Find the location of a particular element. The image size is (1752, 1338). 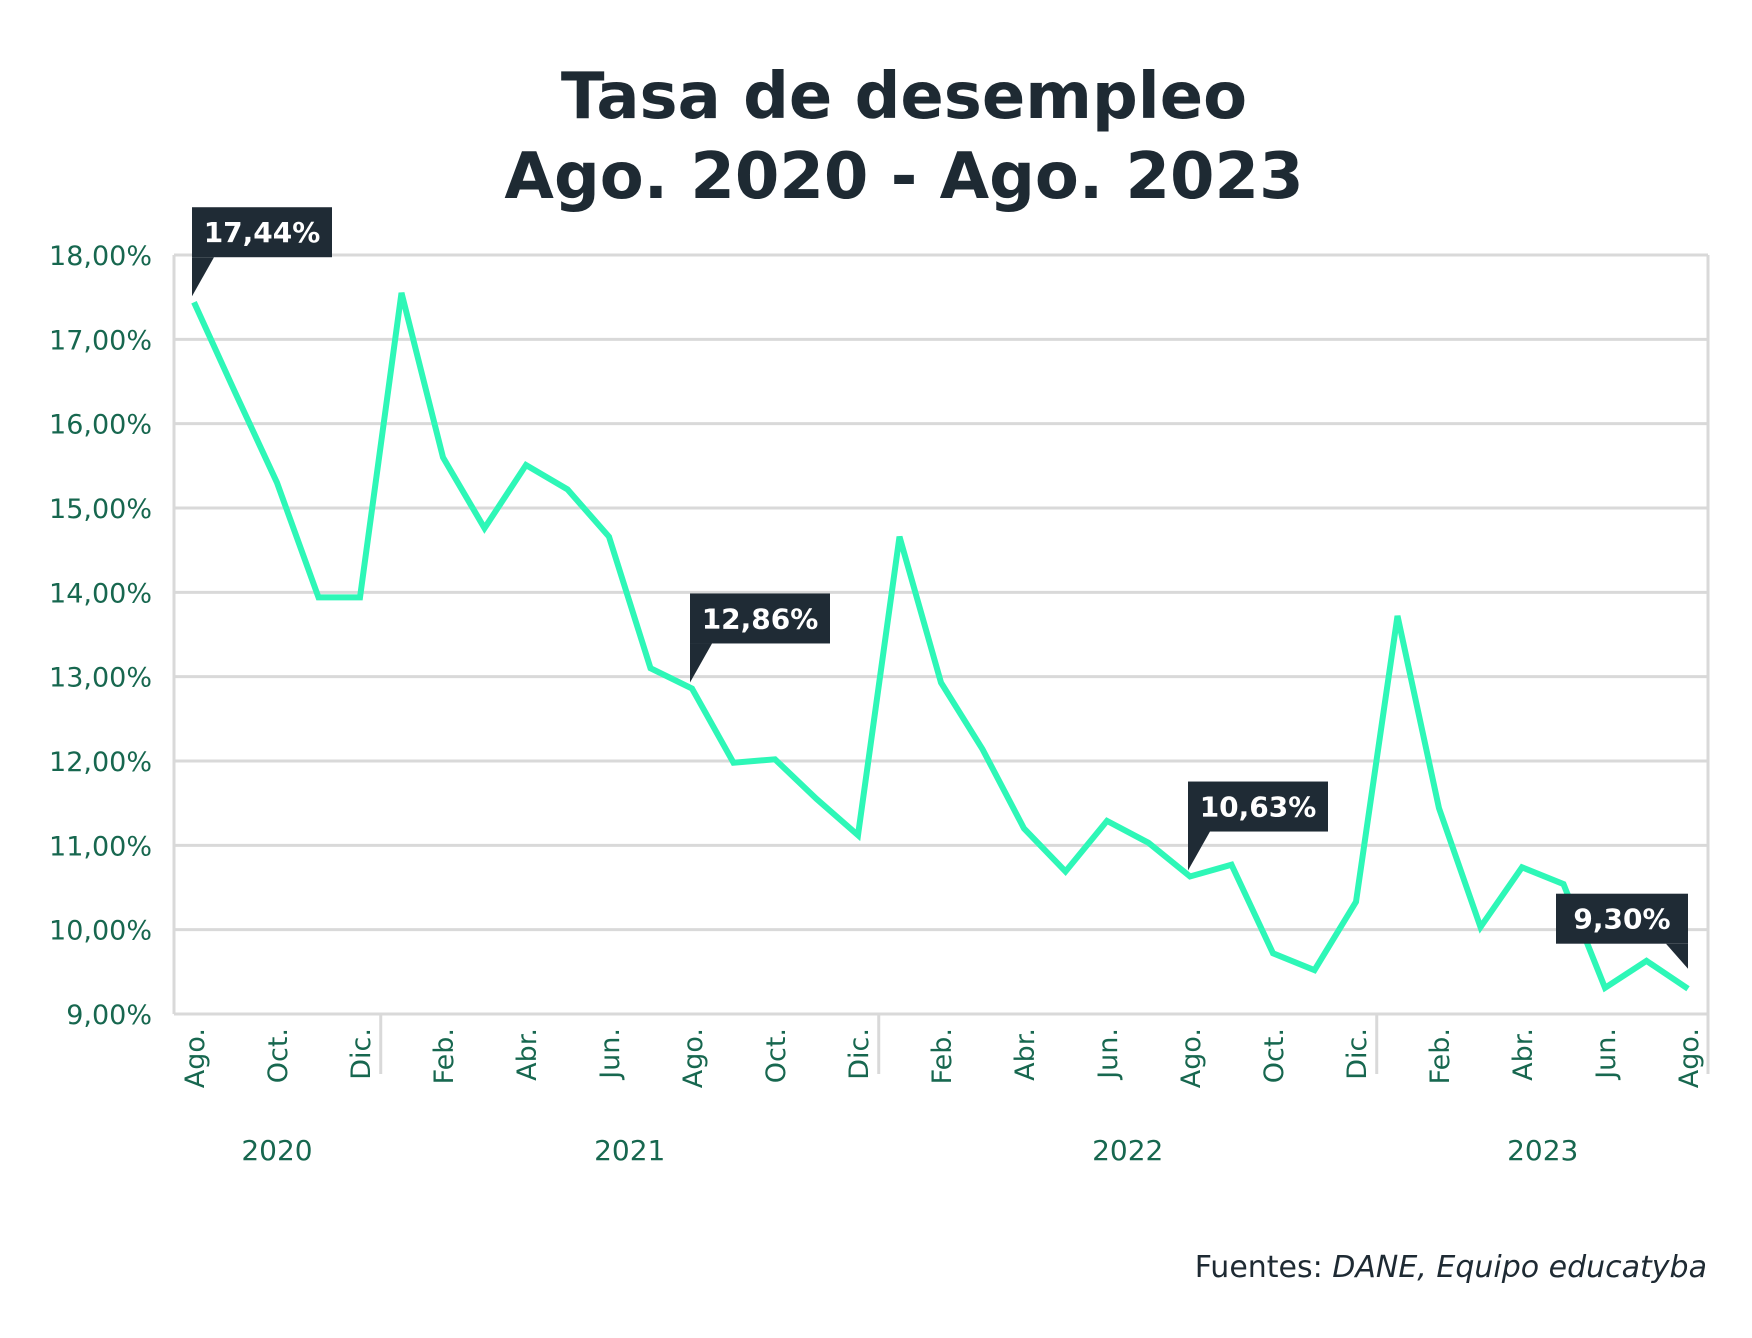

chart-title-line-2: Ago. 2020 - Ago. 2023 is located at coordinates (903, 177).